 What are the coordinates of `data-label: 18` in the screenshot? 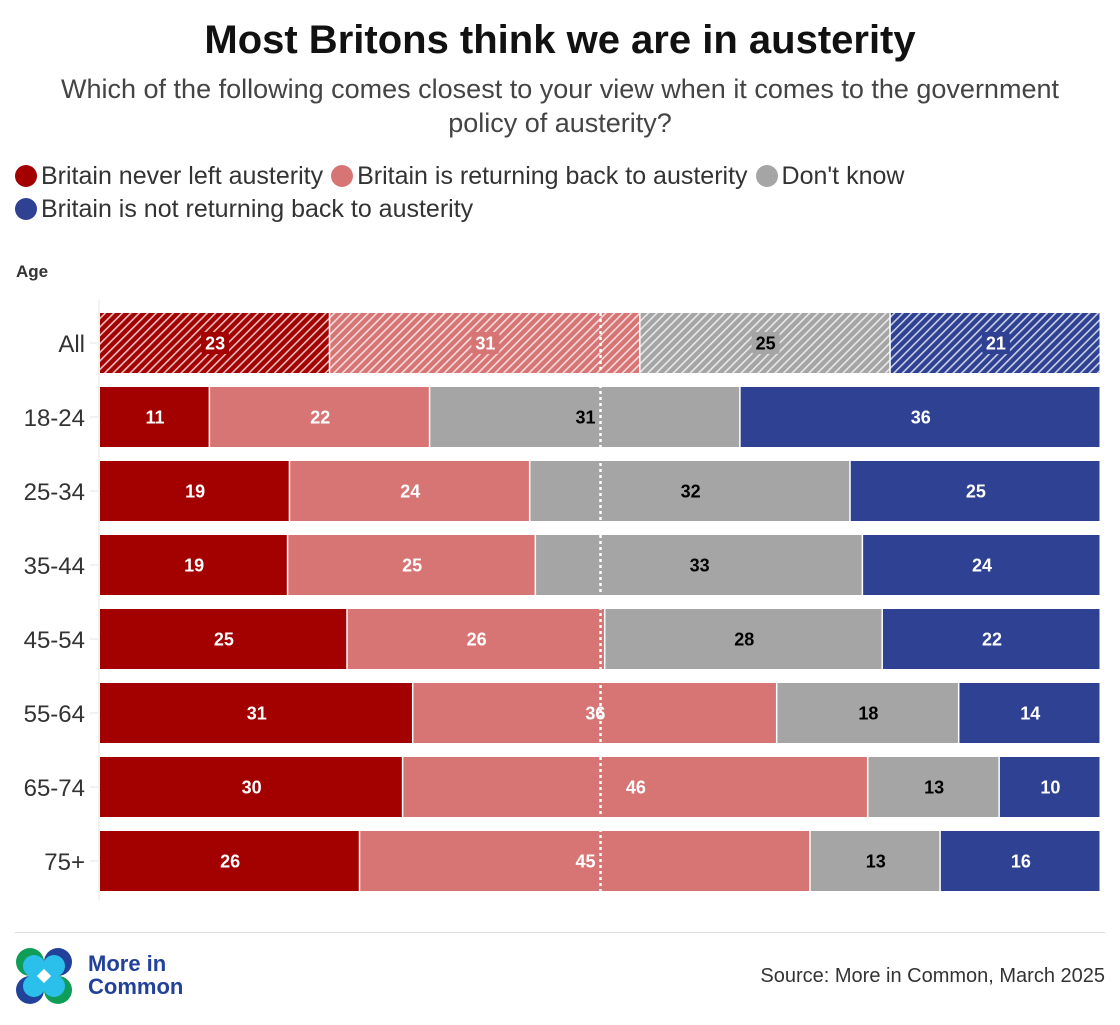 It's located at (868, 714).